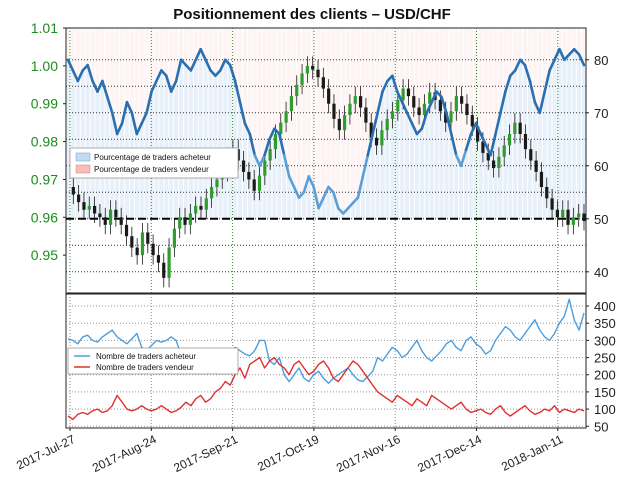  Describe the element at coordinates (44, 104) in the screenshot. I see `left-tick-label: 0.99` at that location.